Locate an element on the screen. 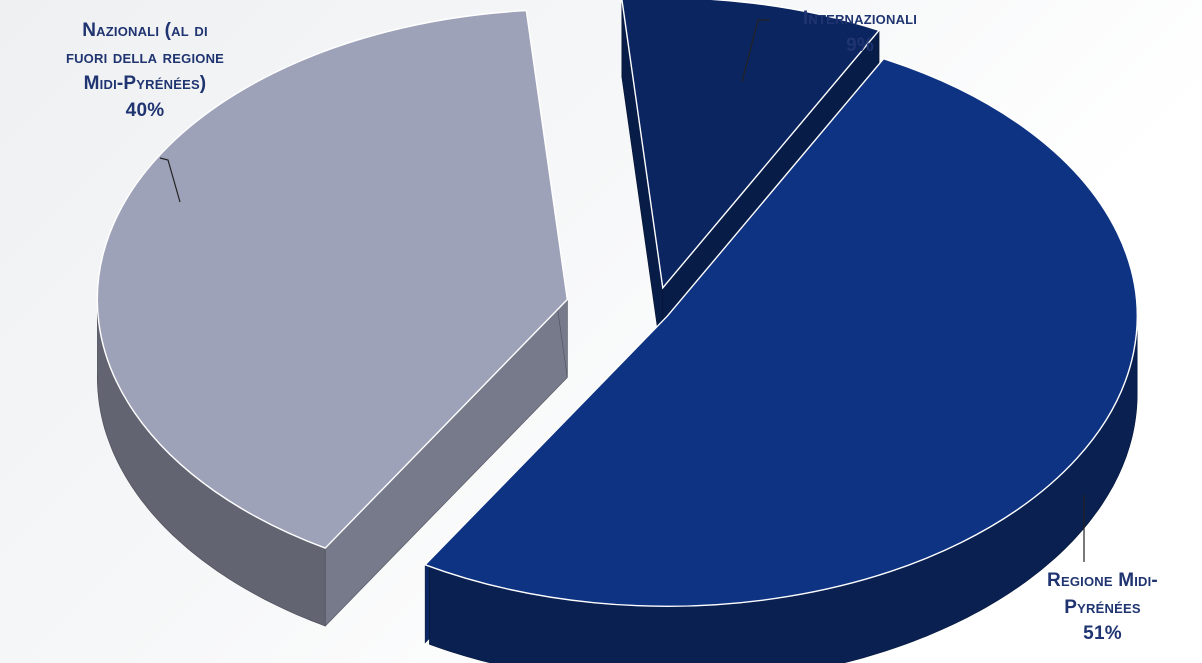  label-regione-line2: Pyrénées is located at coordinates (1102, 607).